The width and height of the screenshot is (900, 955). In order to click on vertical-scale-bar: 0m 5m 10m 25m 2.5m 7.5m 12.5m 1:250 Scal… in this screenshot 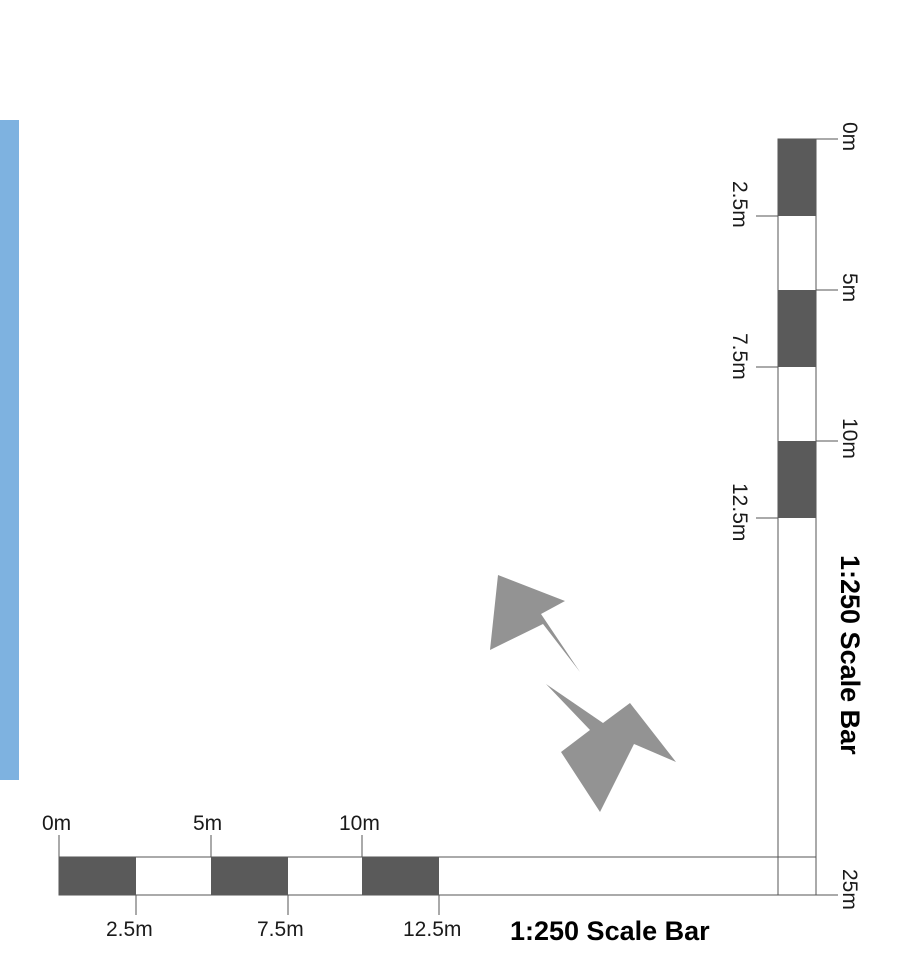, I will do `click(796, 516)`.